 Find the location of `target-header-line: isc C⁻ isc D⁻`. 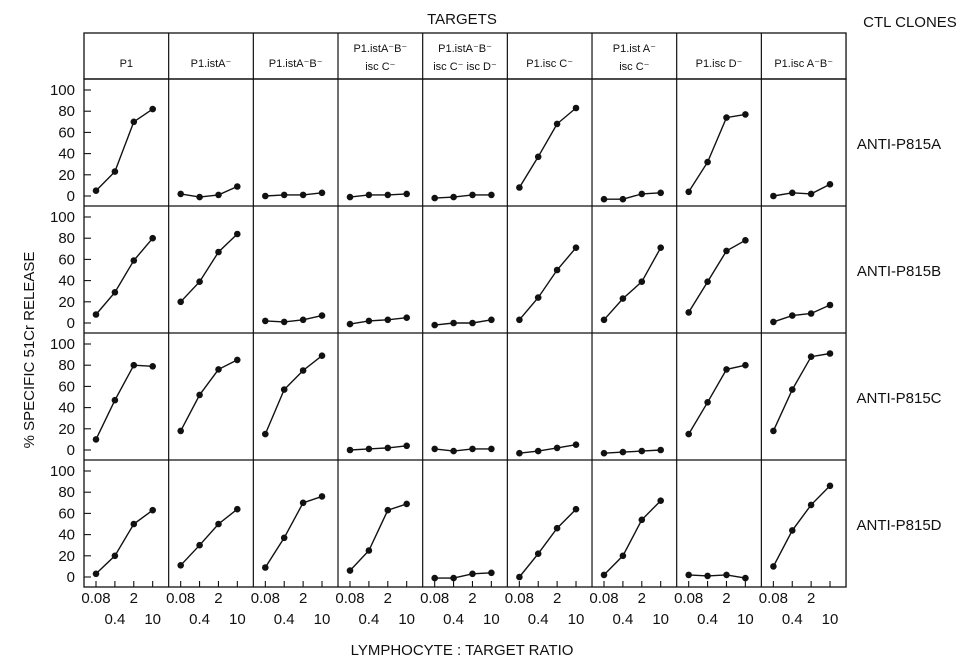

target-header-line: isc C⁻ isc D⁻ is located at coordinates (465, 67).